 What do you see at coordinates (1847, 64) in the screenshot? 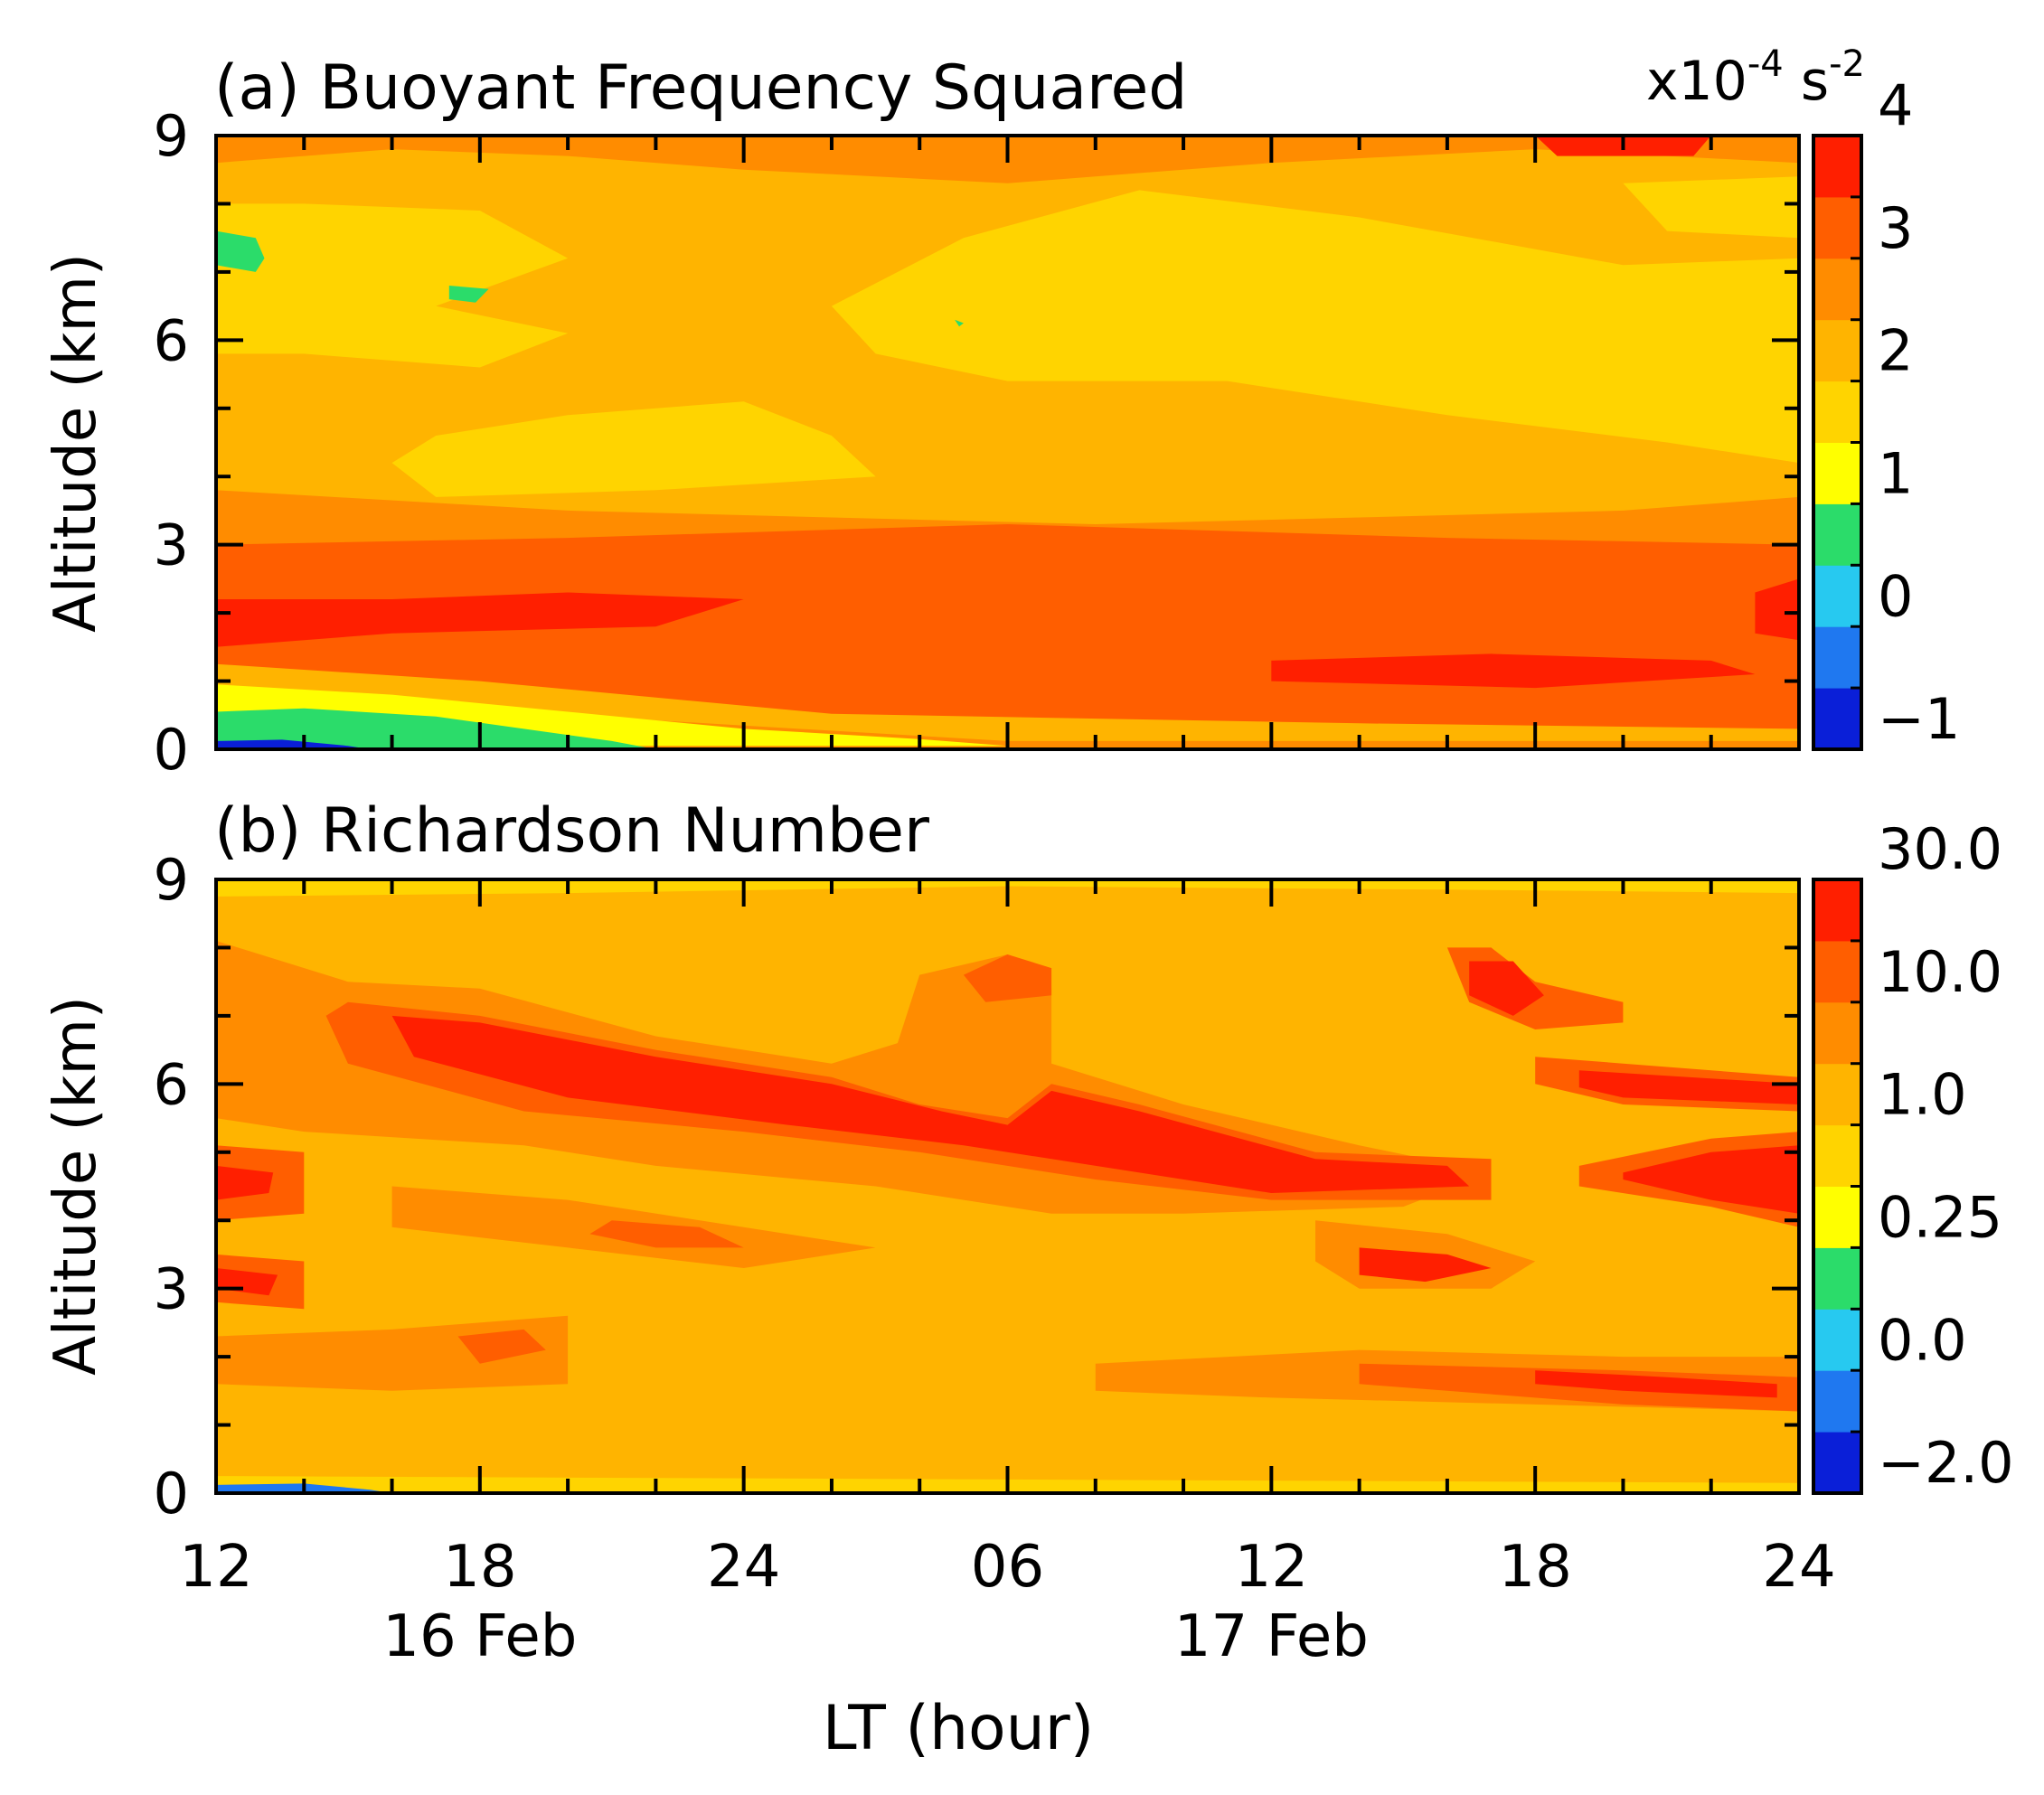
I see `units-suffix-exponent: -2` at bounding box center [1847, 64].